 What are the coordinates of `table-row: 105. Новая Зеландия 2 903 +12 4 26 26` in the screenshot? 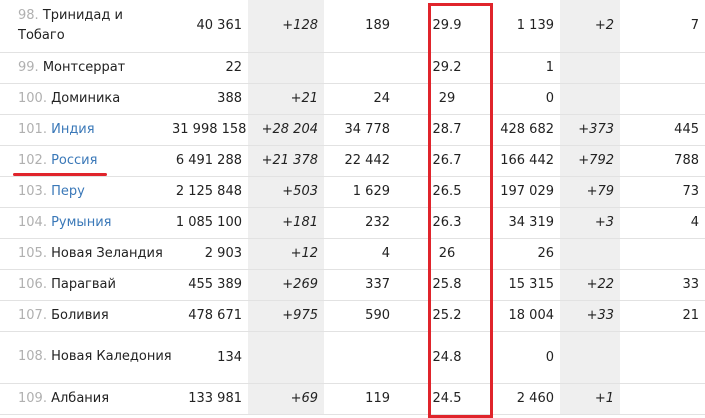 It's located at (352, 253).